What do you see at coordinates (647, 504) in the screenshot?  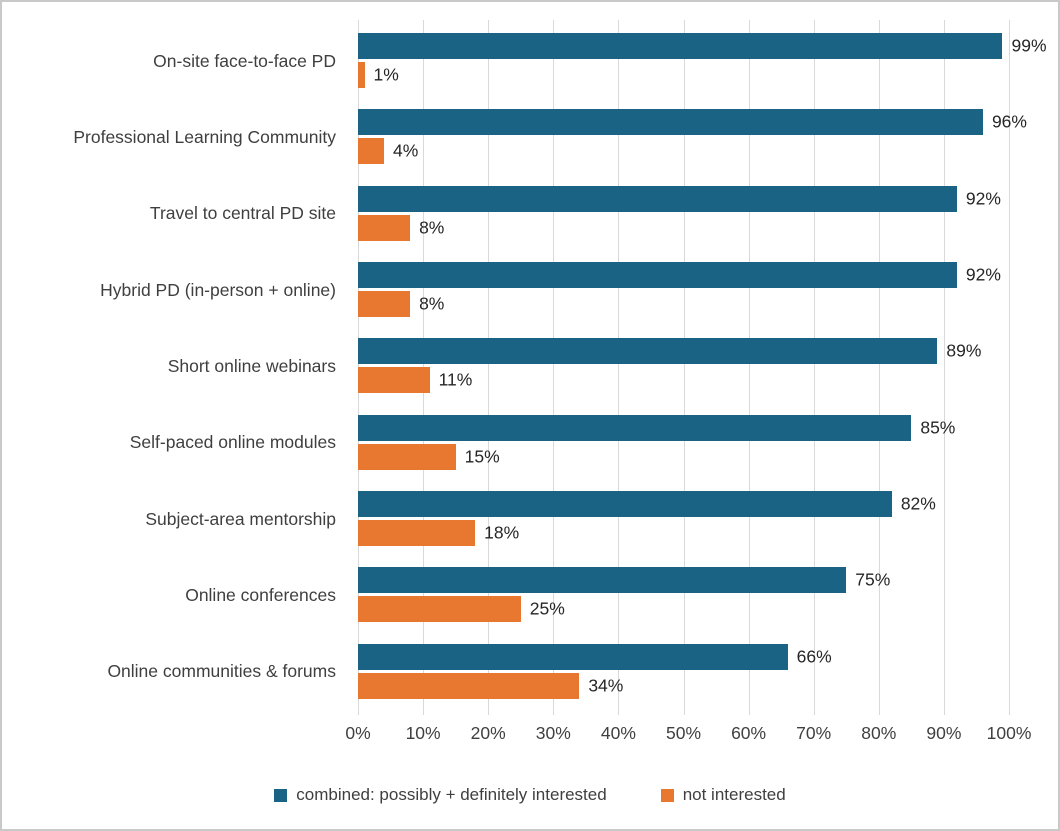 I see `bar-interested: 82%` at bounding box center [647, 504].